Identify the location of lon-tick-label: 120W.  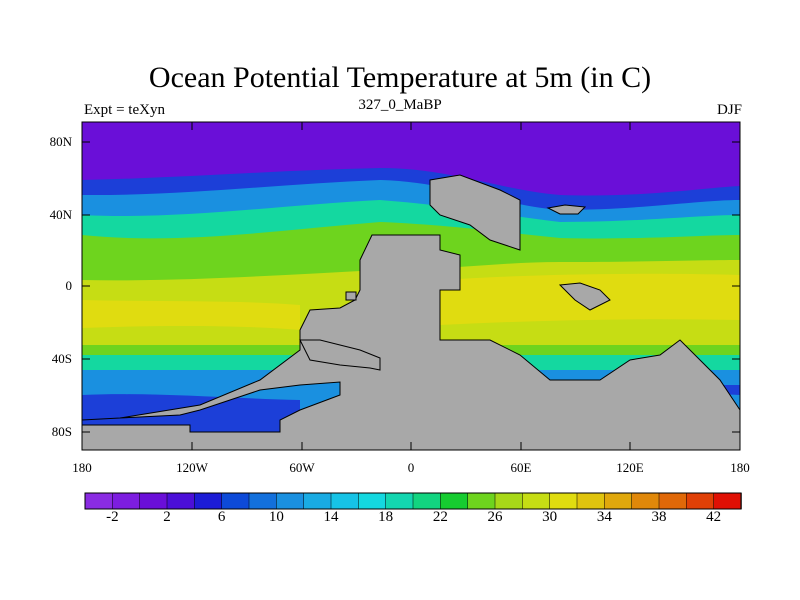
(192, 467).